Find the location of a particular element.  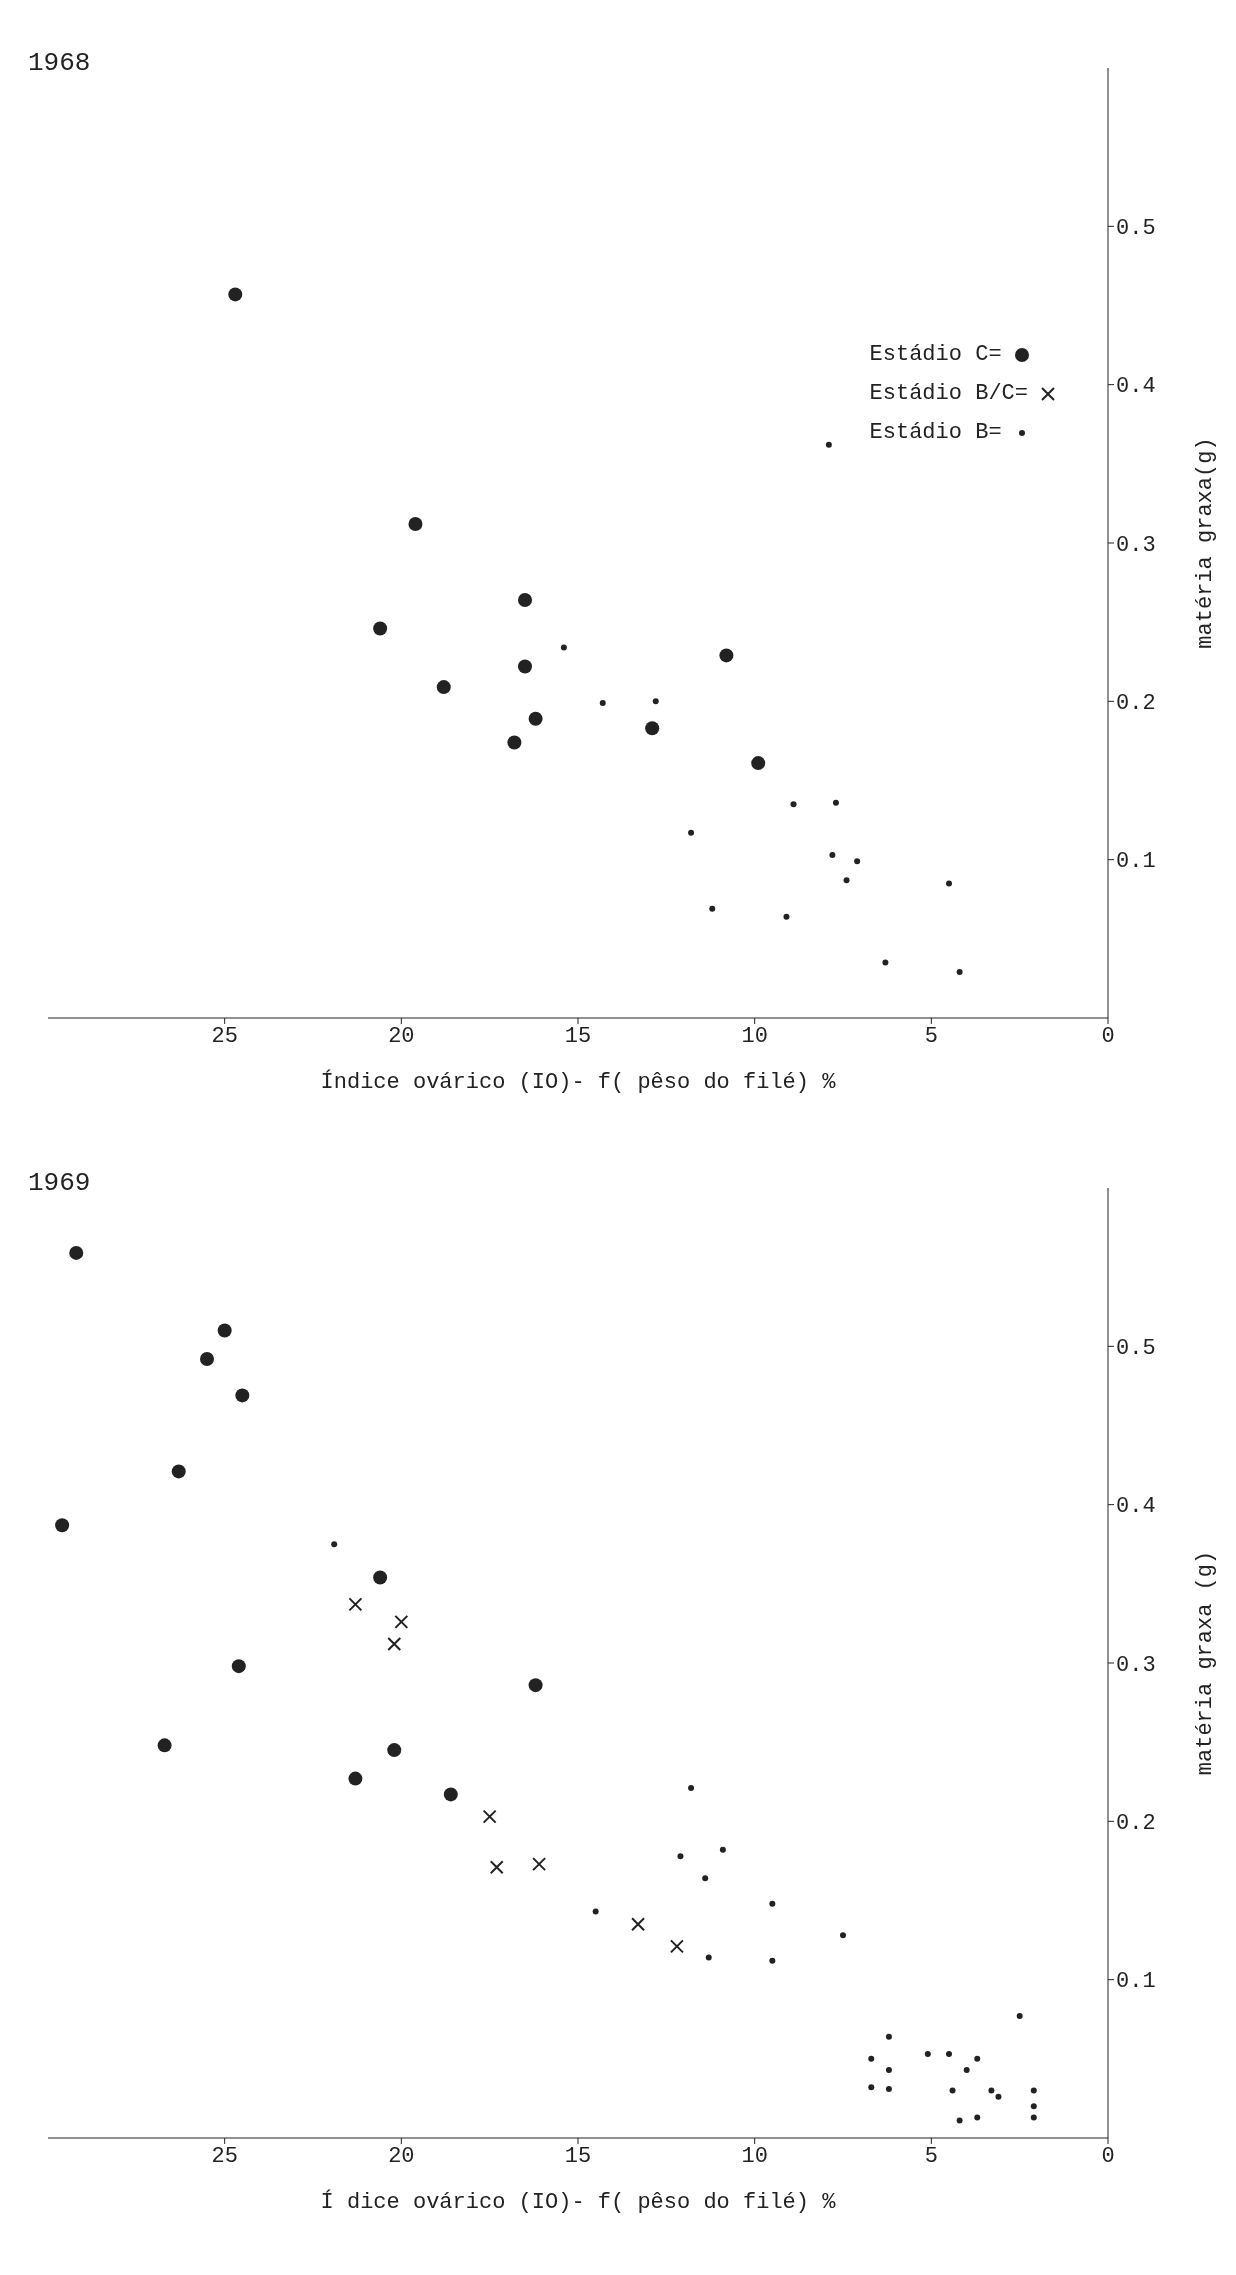

x-axis-title: Índice ovárico (IO)- f( pêso do filé) % is located at coordinates (578, 1082).